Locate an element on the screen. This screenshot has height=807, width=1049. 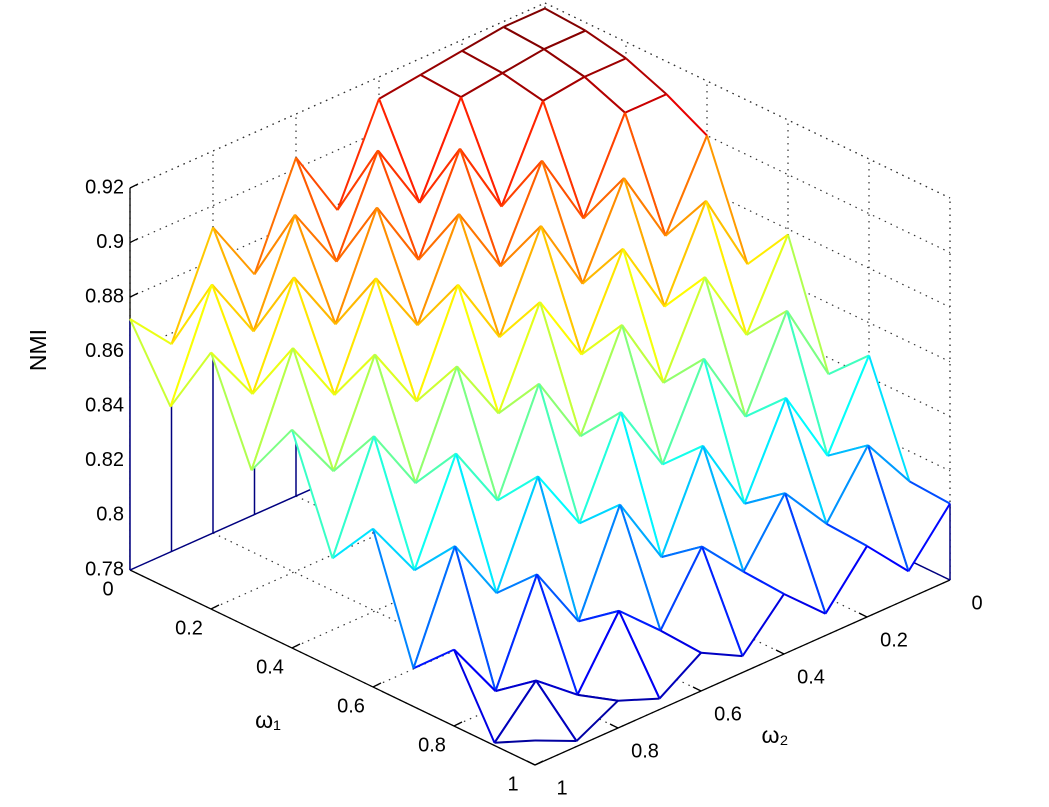
x-axis-label: ω₁ is located at coordinates (268, 720).